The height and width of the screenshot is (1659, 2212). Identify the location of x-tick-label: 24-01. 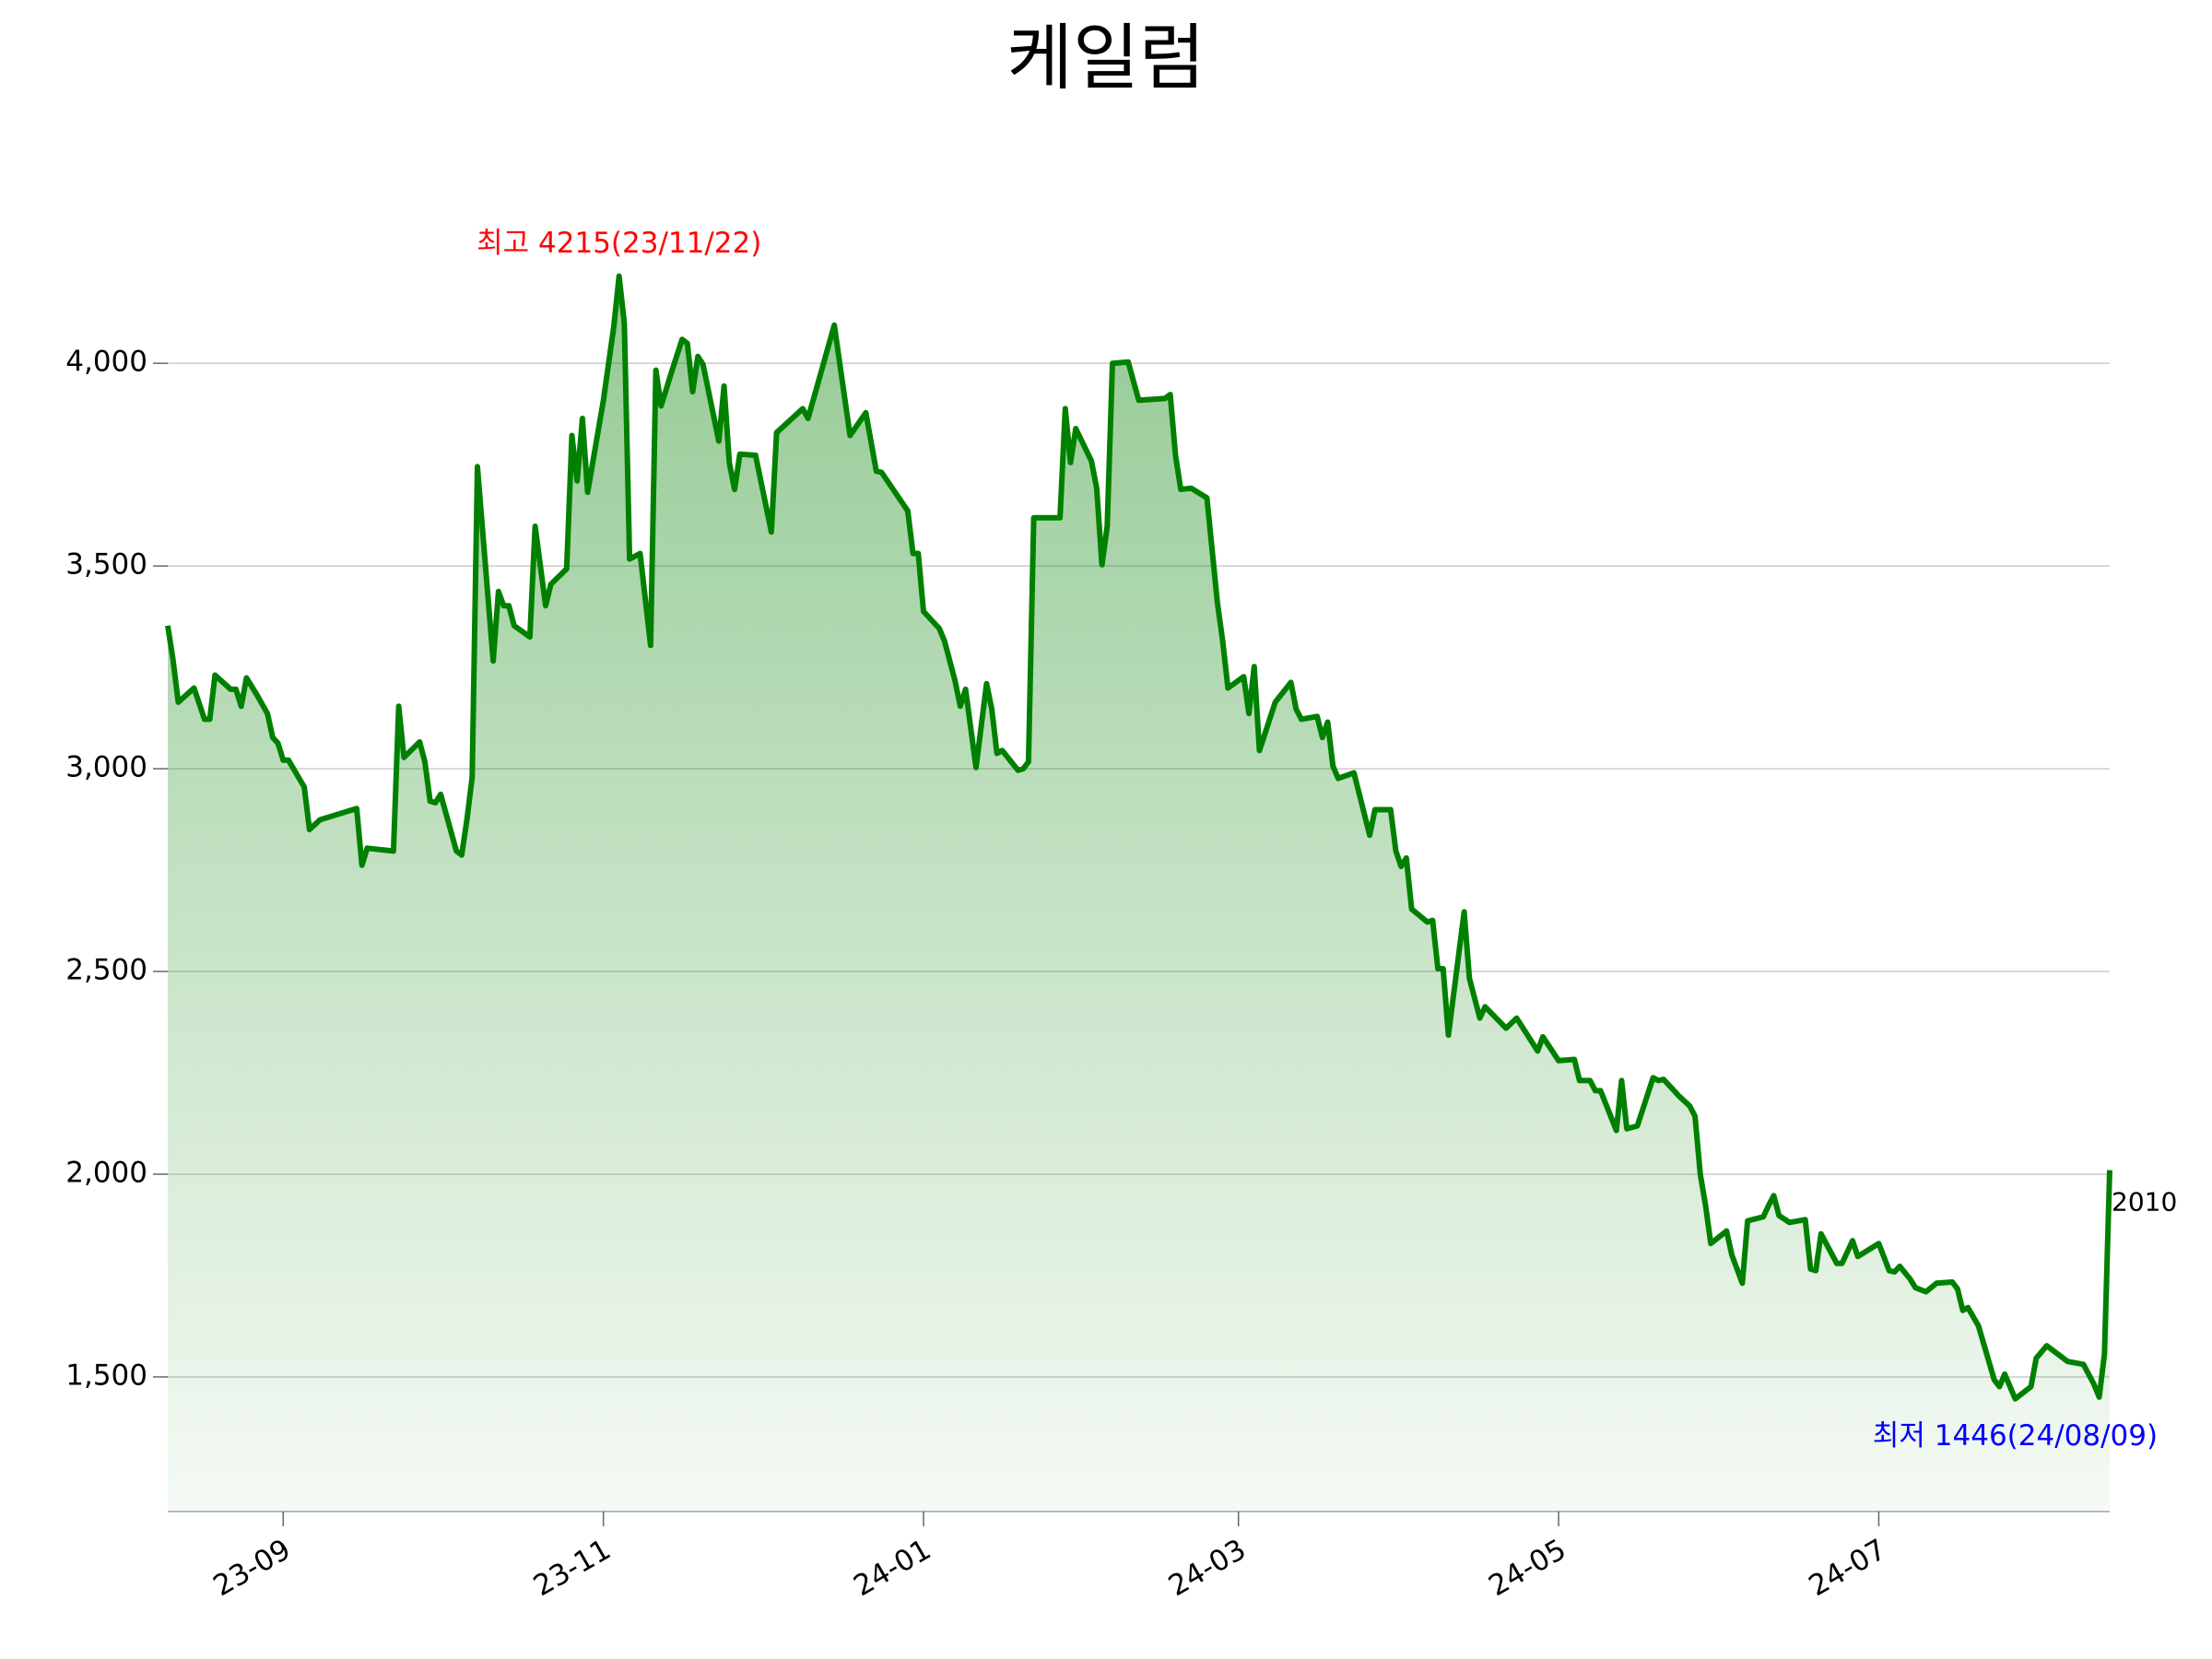
(892, 1568).